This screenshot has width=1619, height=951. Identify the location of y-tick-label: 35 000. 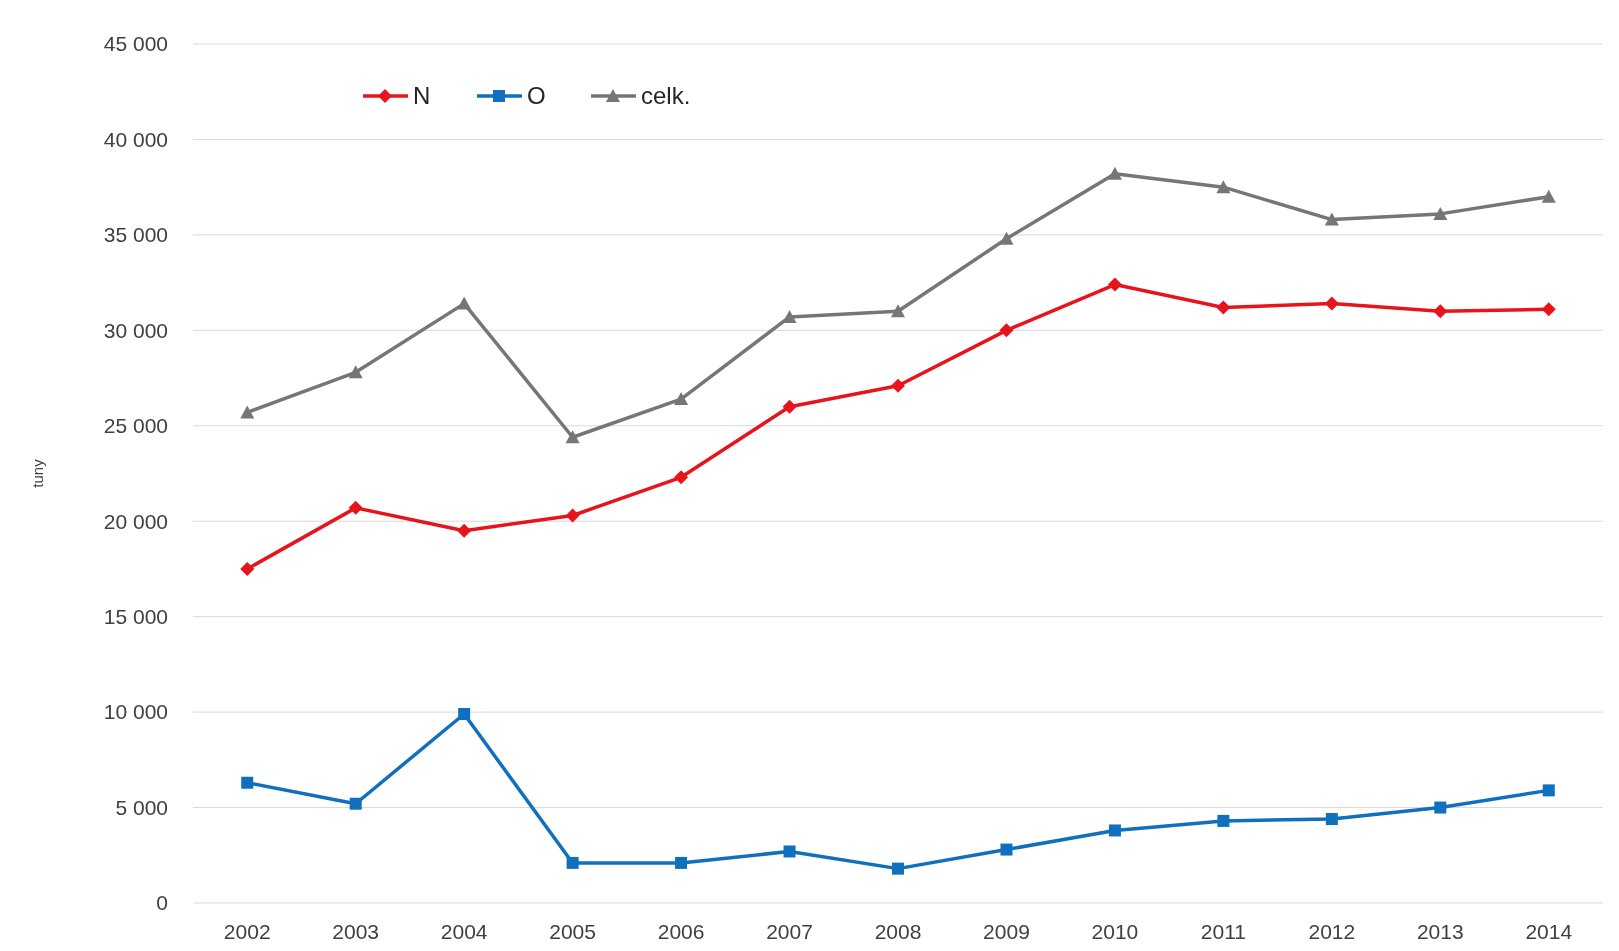
(135, 235).